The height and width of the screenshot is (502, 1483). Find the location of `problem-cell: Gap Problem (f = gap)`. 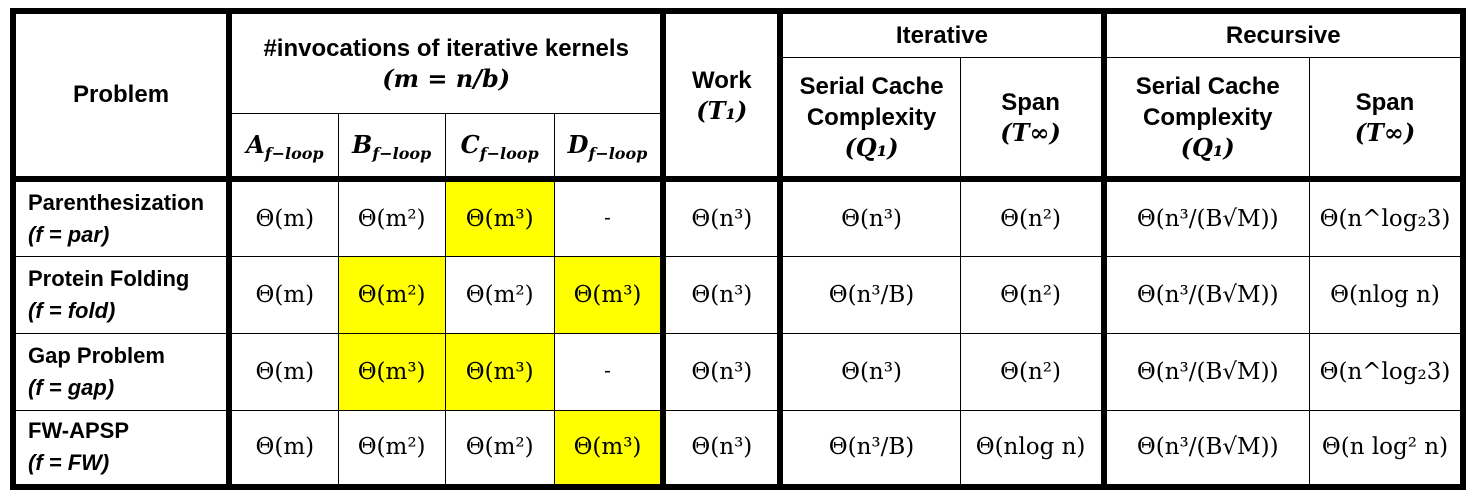

problem-cell: Gap Problem (f = gap) is located at coordinates (122, 371).